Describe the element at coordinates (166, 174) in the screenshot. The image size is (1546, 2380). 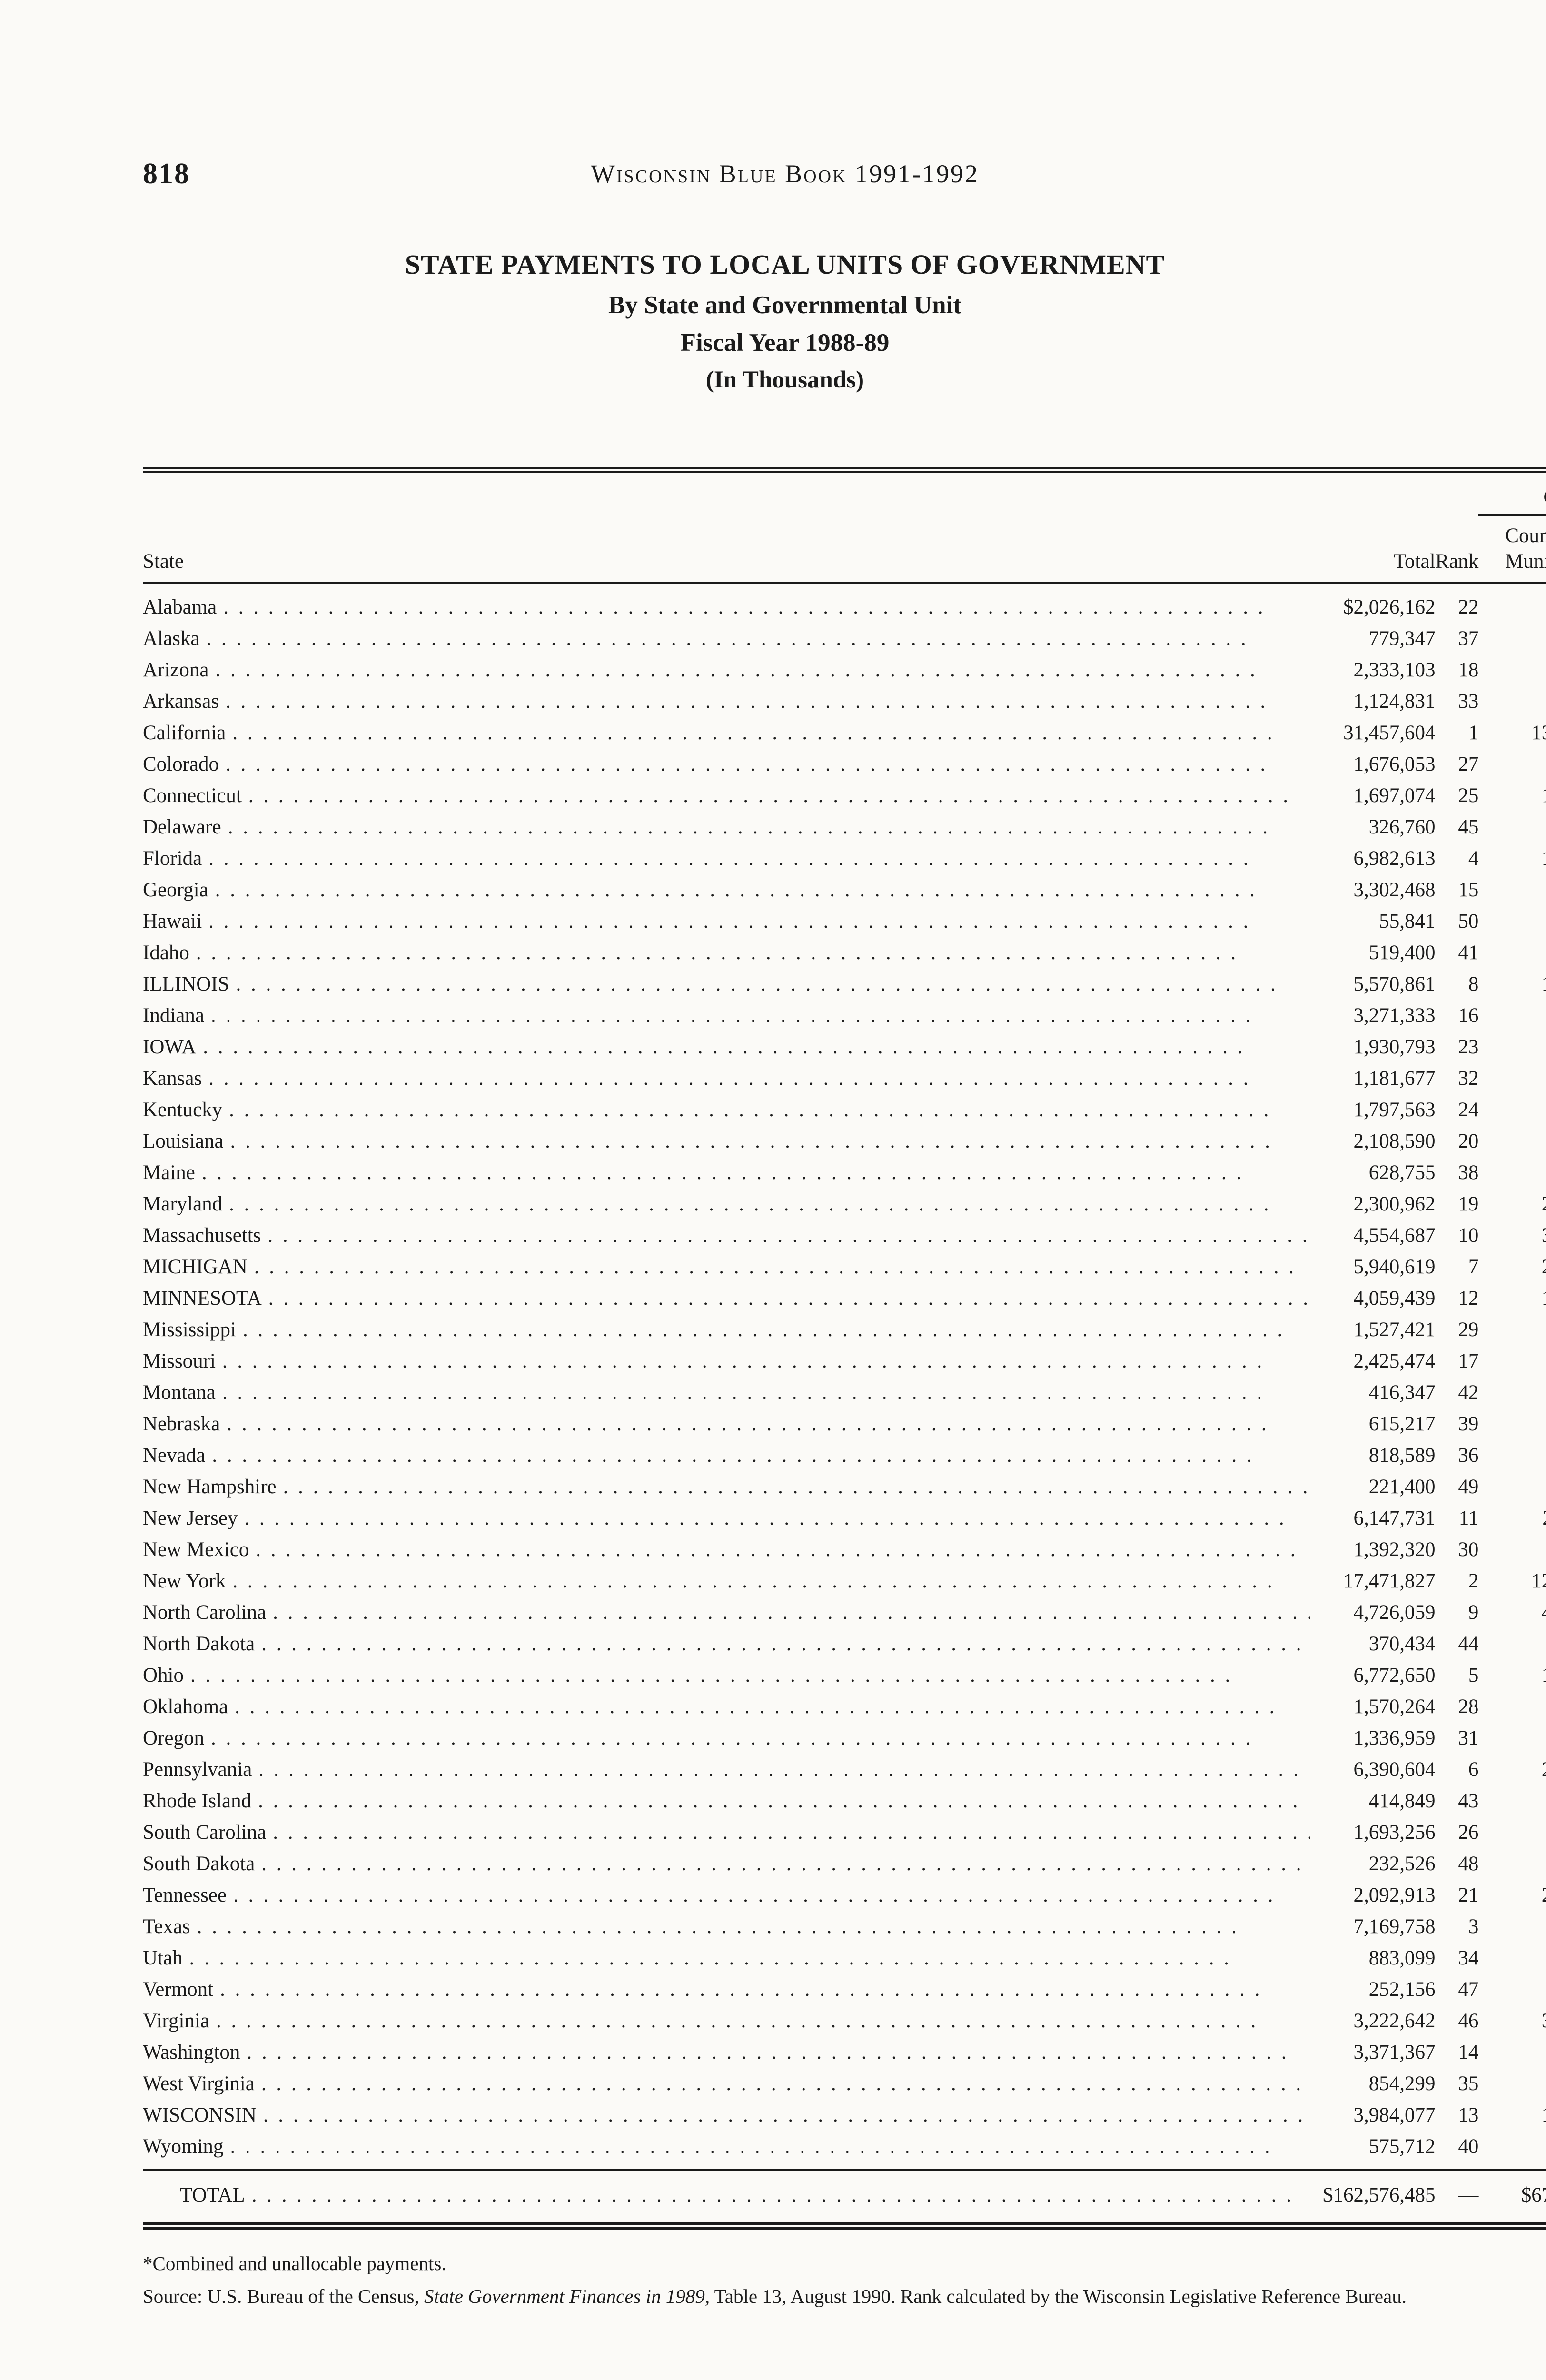
I see `page-number: 818` at that location.